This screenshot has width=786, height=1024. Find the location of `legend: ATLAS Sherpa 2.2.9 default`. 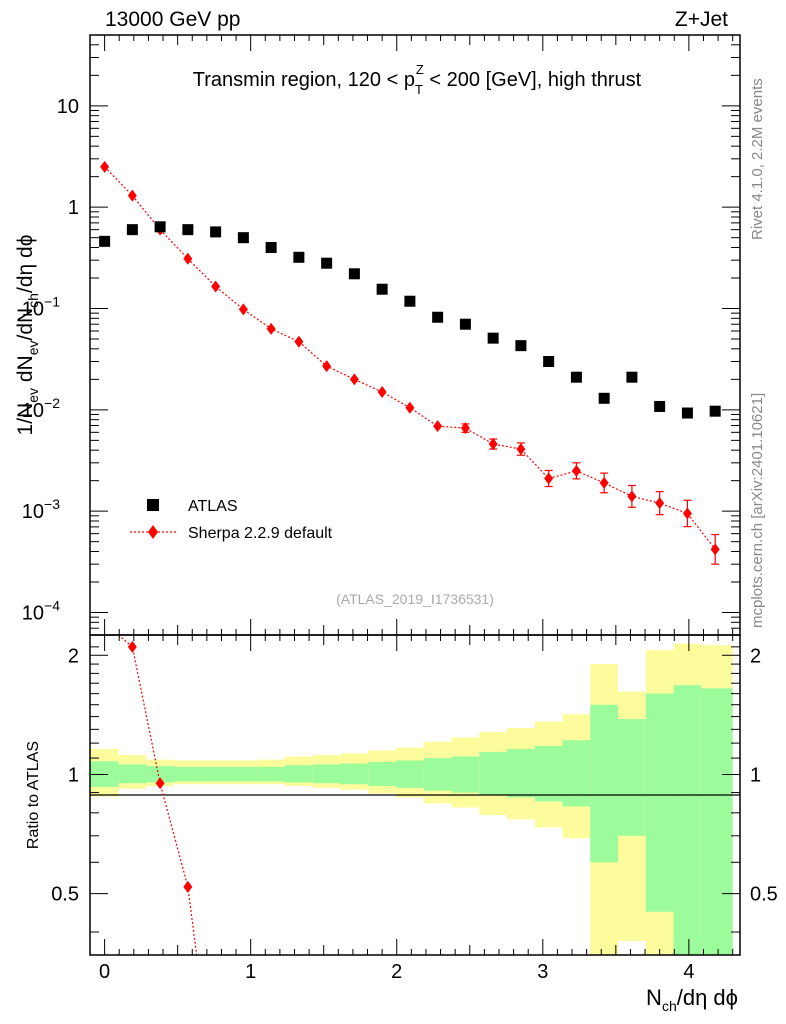

legend: ATLAS Sherpa 2.2.9 default is located at coordinates (231, 520).